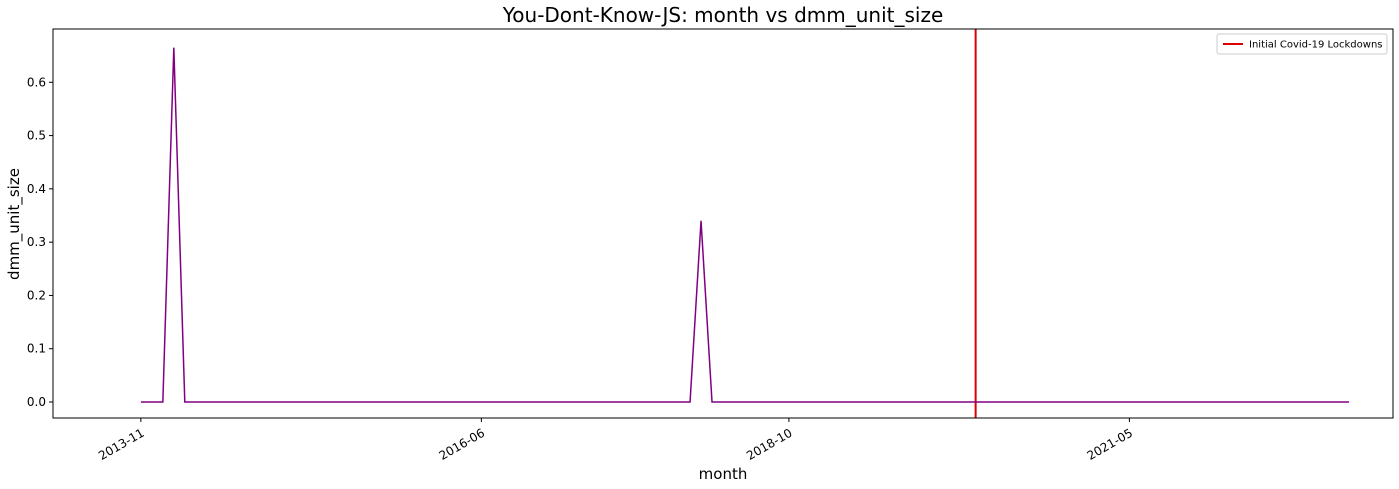 This screenshot has width=1399, height=489. What do you see at coordinates (1316, 45) in the screenshot?
I see `legend-label: Initial Covid-19 Lockdowns` at bounding box center [1316, 45].